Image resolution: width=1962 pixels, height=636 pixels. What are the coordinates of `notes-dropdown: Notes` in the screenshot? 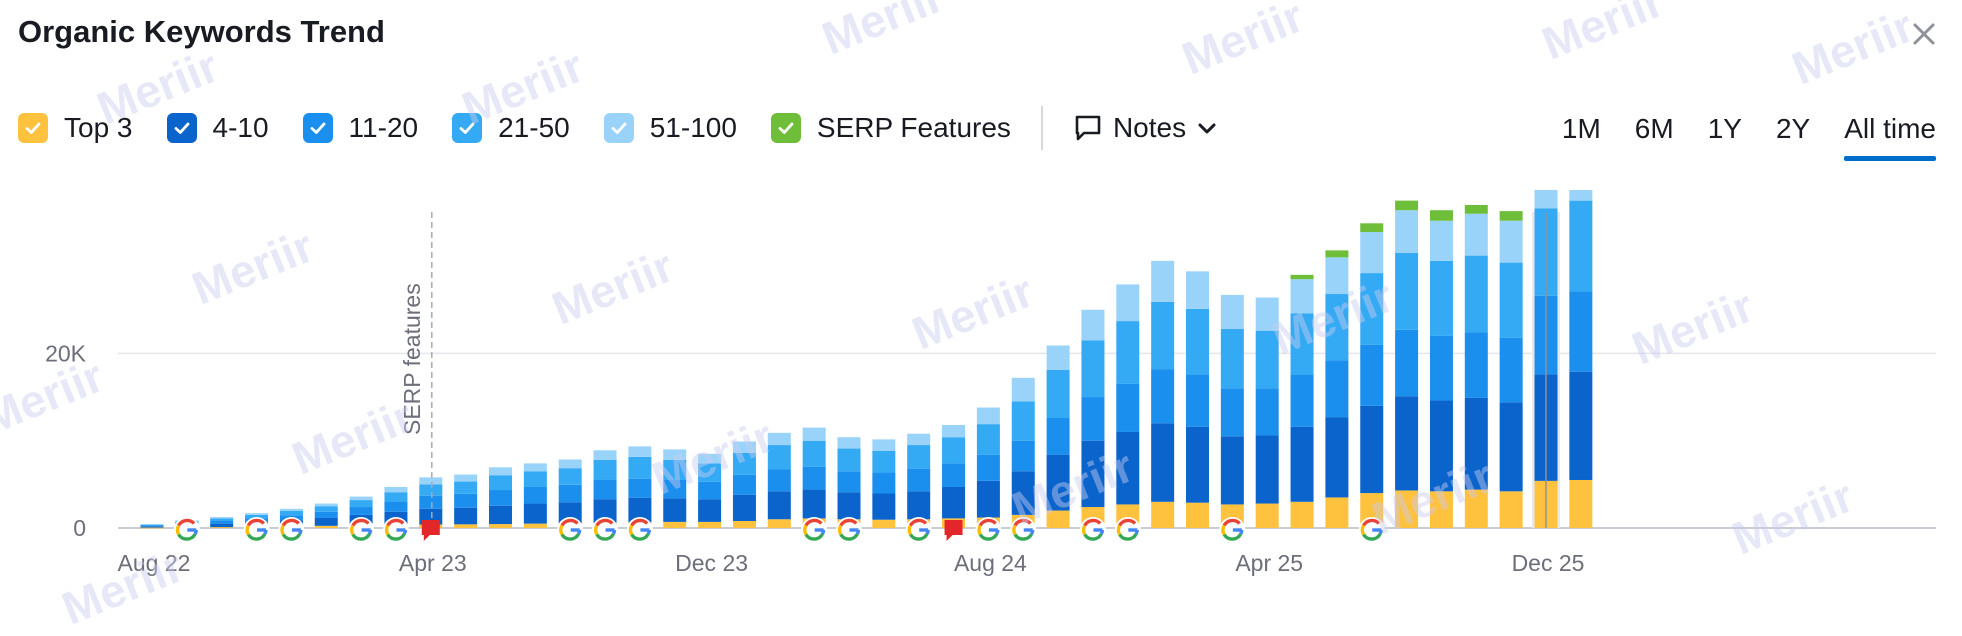 It's located at (1145, 128).